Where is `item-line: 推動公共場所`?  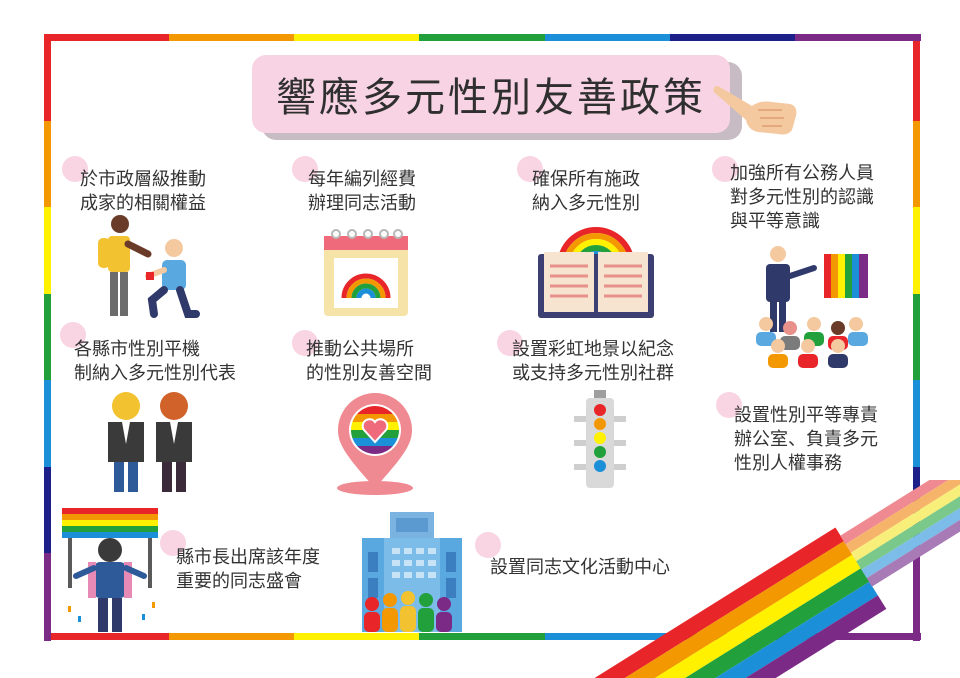
item-line: 推動公共場所 is located at coordinates (360, 349).